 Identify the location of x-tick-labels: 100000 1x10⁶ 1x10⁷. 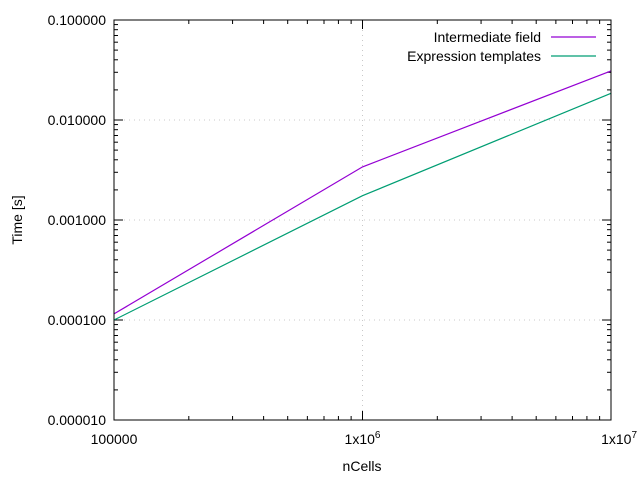
(364, 438).